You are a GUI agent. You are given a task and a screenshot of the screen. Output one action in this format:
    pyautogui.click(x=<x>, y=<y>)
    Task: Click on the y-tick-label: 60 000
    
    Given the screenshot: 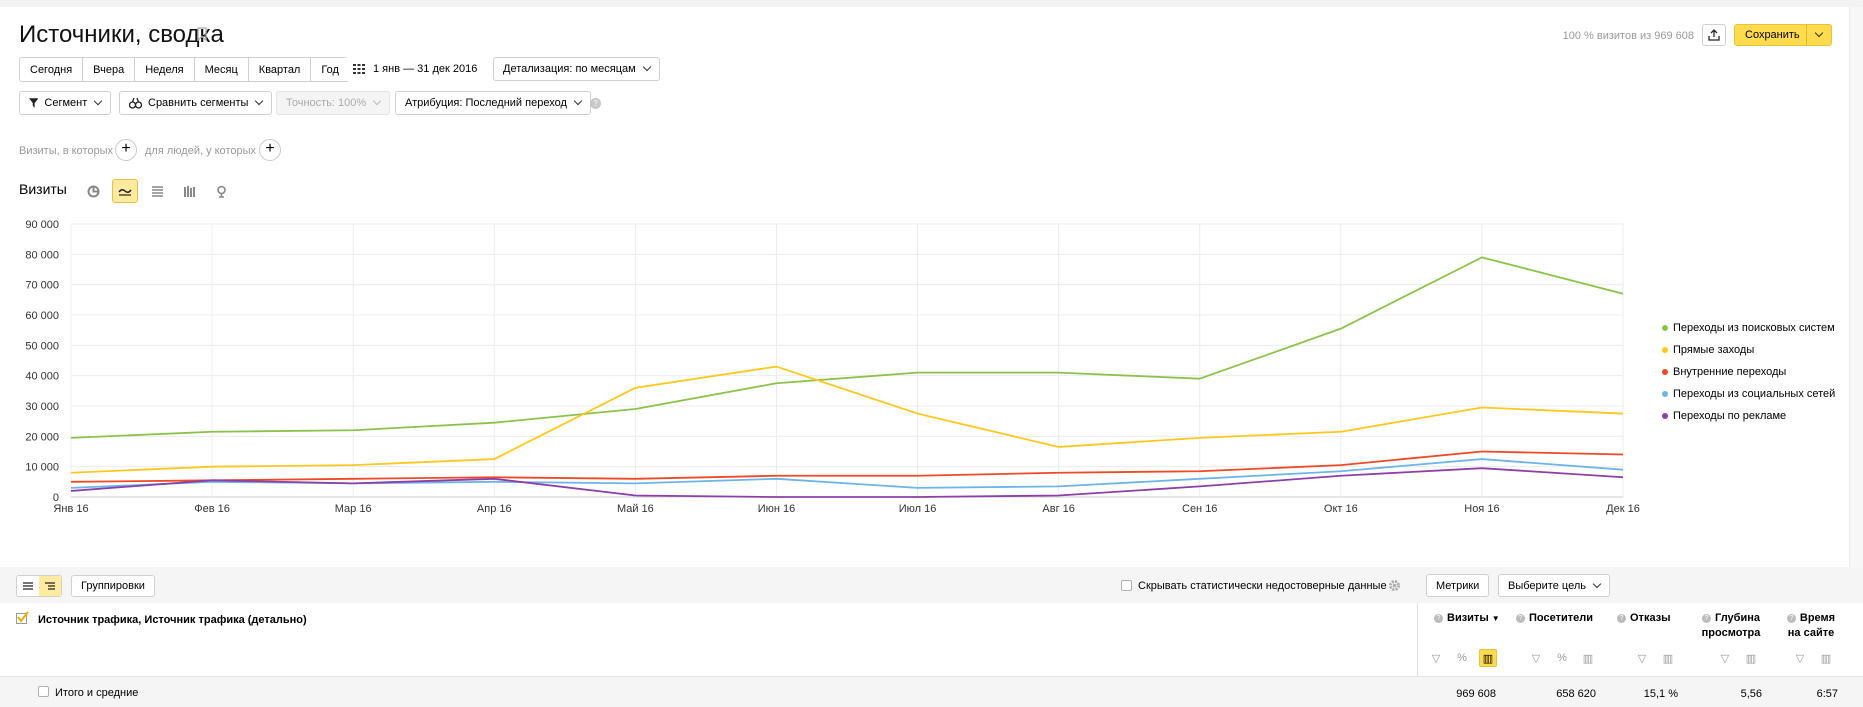 What is the action you would take?
    pyautogui.click(x=42, y=316)
    